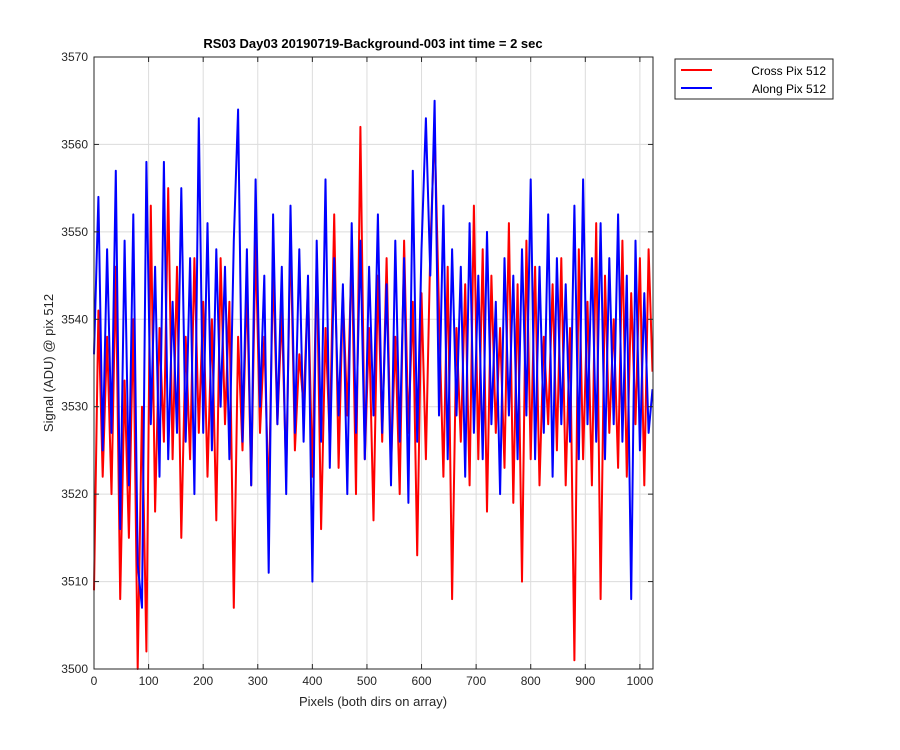 The image size is (900, 750). I want to click on y-tick-label: 3500, so click(74, 669).